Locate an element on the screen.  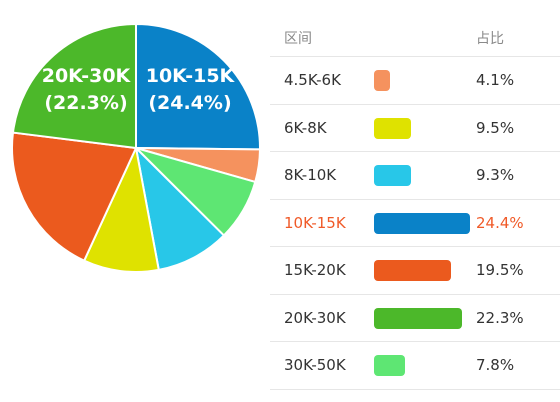
row-share: 9.5% is located at coordinates (495, 127).